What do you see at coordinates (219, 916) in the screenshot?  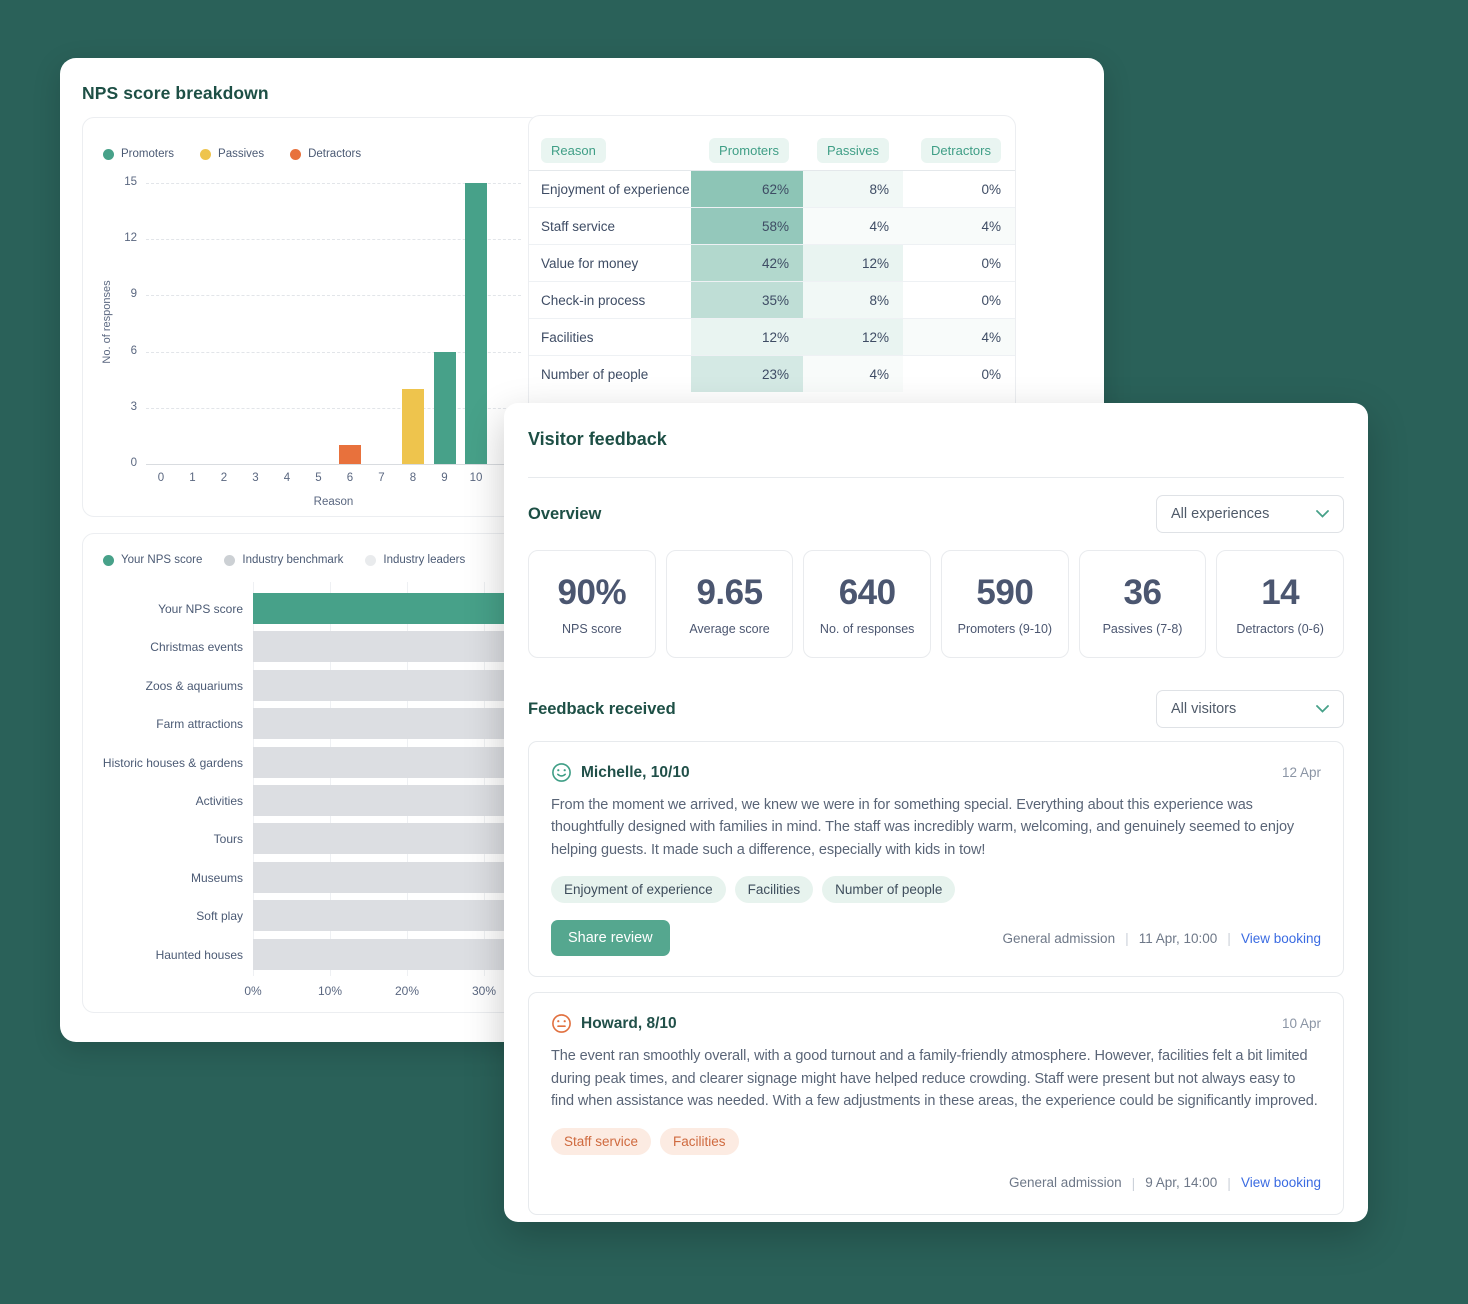 I see `category-label: Soft play` at bounding box center [219, 916].